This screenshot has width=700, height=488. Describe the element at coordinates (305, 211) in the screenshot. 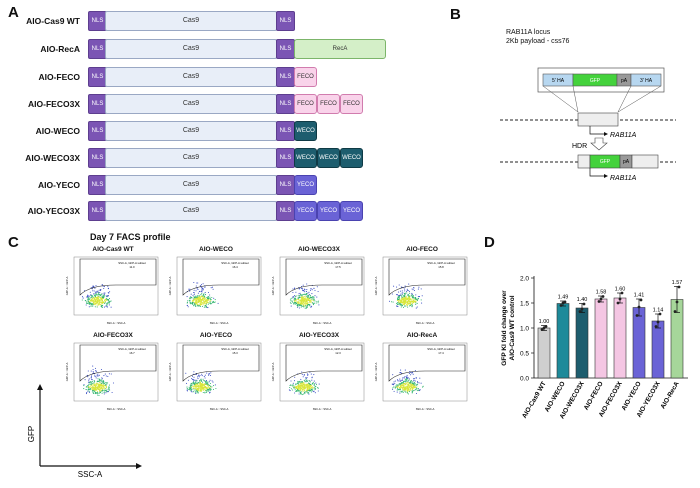

I see `fusion-domain: YECO` at that location.